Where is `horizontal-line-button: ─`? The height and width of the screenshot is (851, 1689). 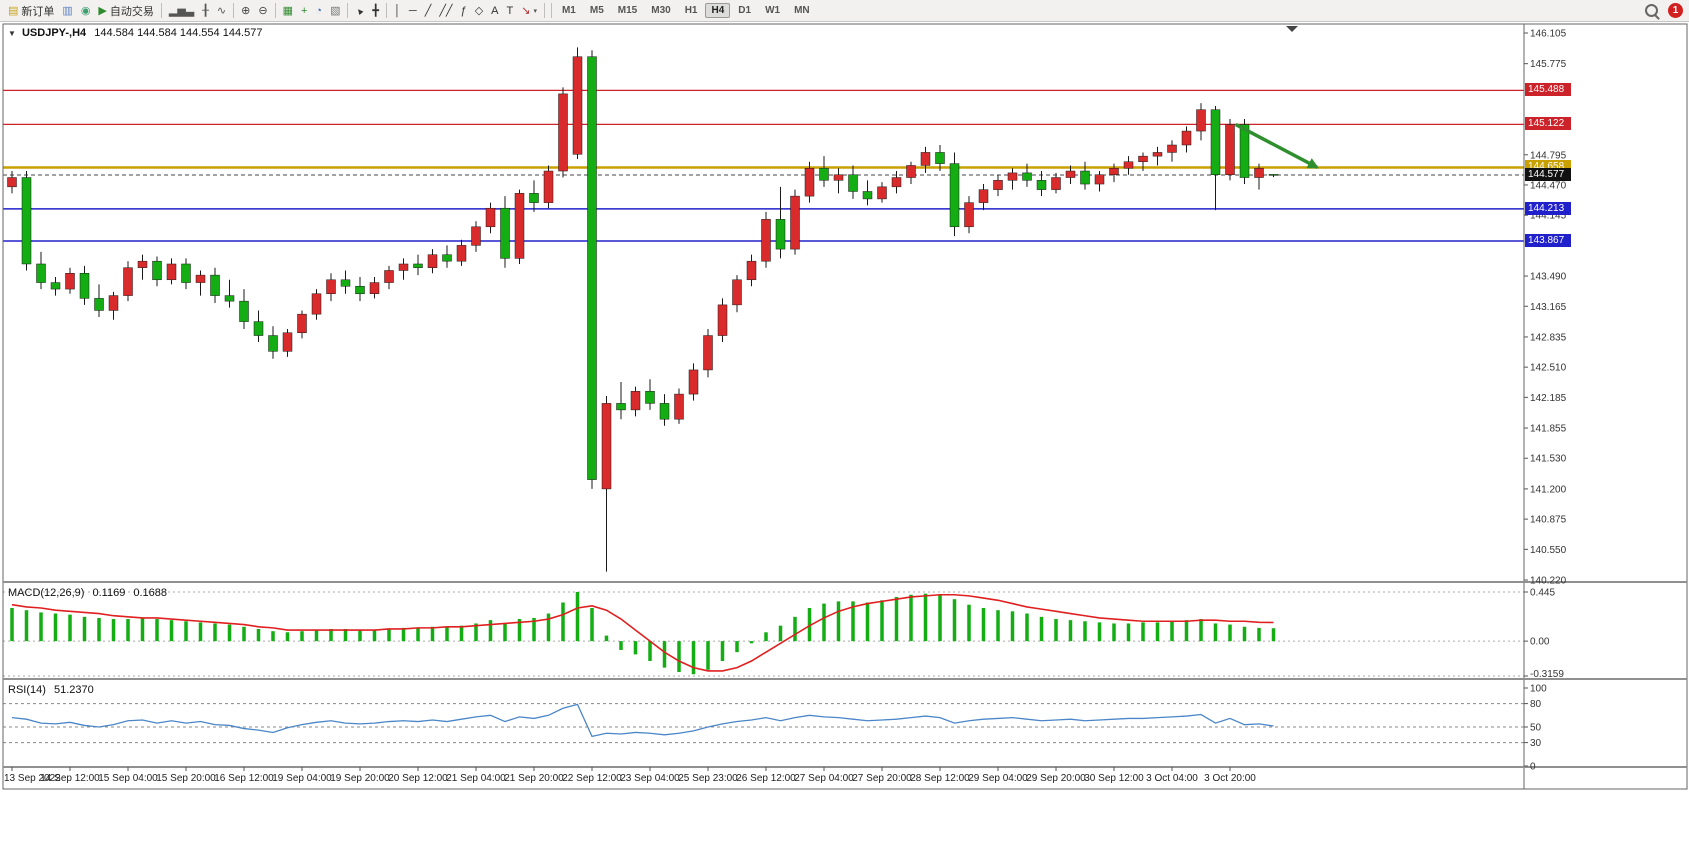
horizontal-line-button: ─ is located at coordinates (413, 11).